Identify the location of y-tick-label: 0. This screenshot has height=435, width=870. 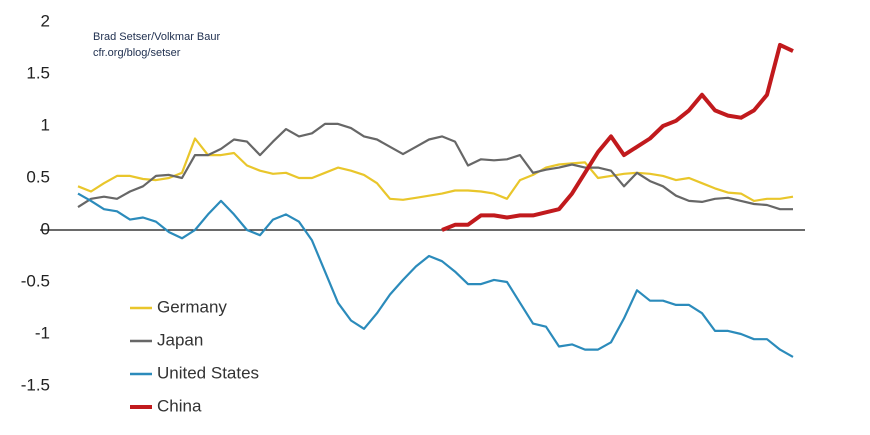
(45, 228).